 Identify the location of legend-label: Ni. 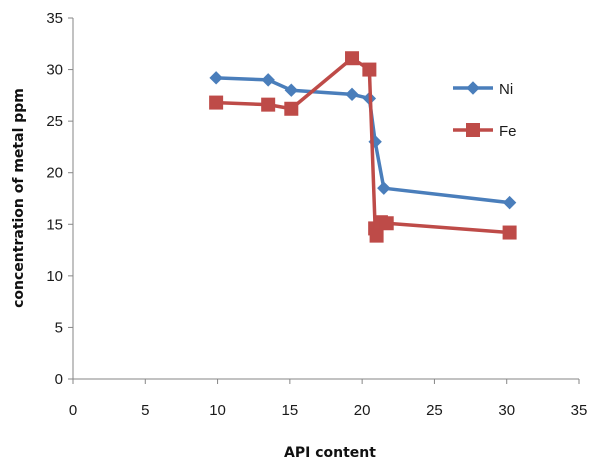
(506, 89).